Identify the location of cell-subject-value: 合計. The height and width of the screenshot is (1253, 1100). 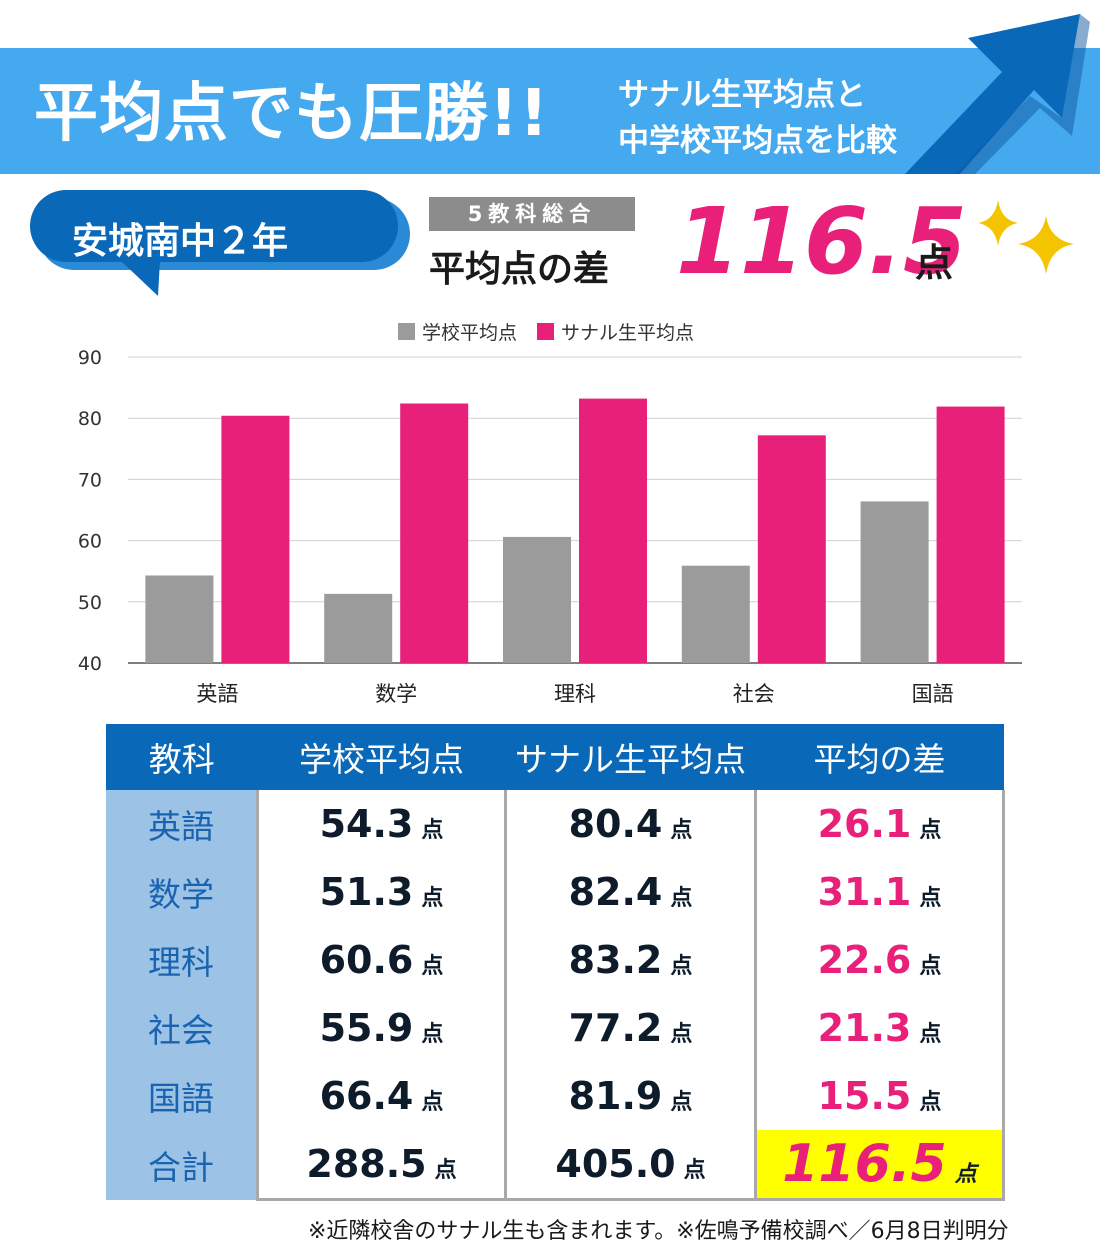
(181, 1167).